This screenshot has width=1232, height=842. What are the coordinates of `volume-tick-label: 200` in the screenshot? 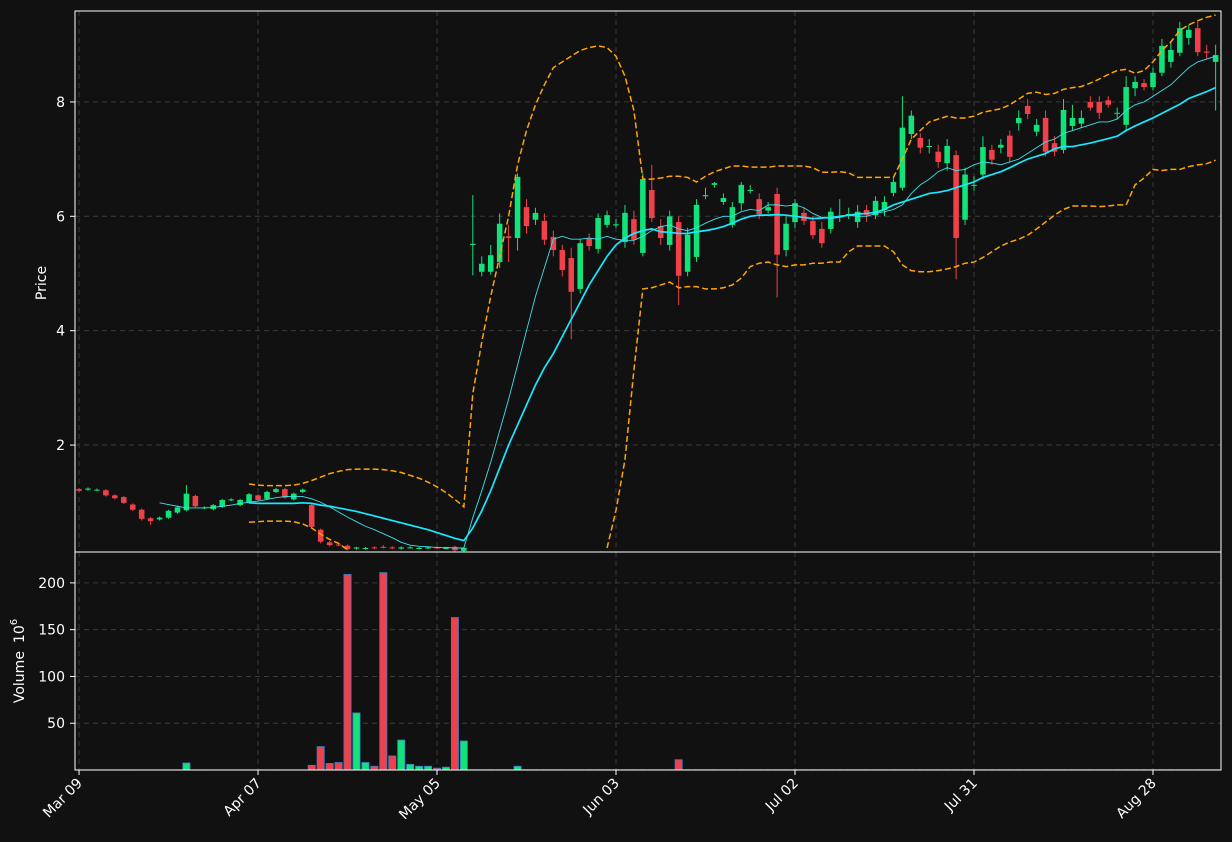 It's located at (51, 584).